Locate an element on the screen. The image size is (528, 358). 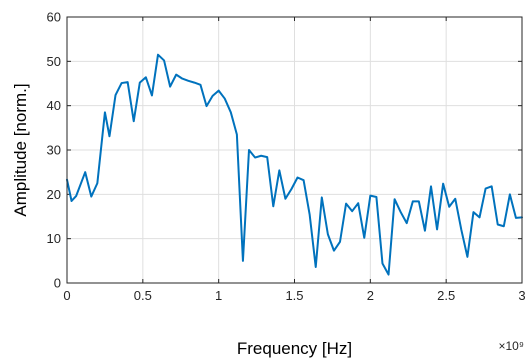
y-tick-label: 60 is located at coordinates (54, 17).